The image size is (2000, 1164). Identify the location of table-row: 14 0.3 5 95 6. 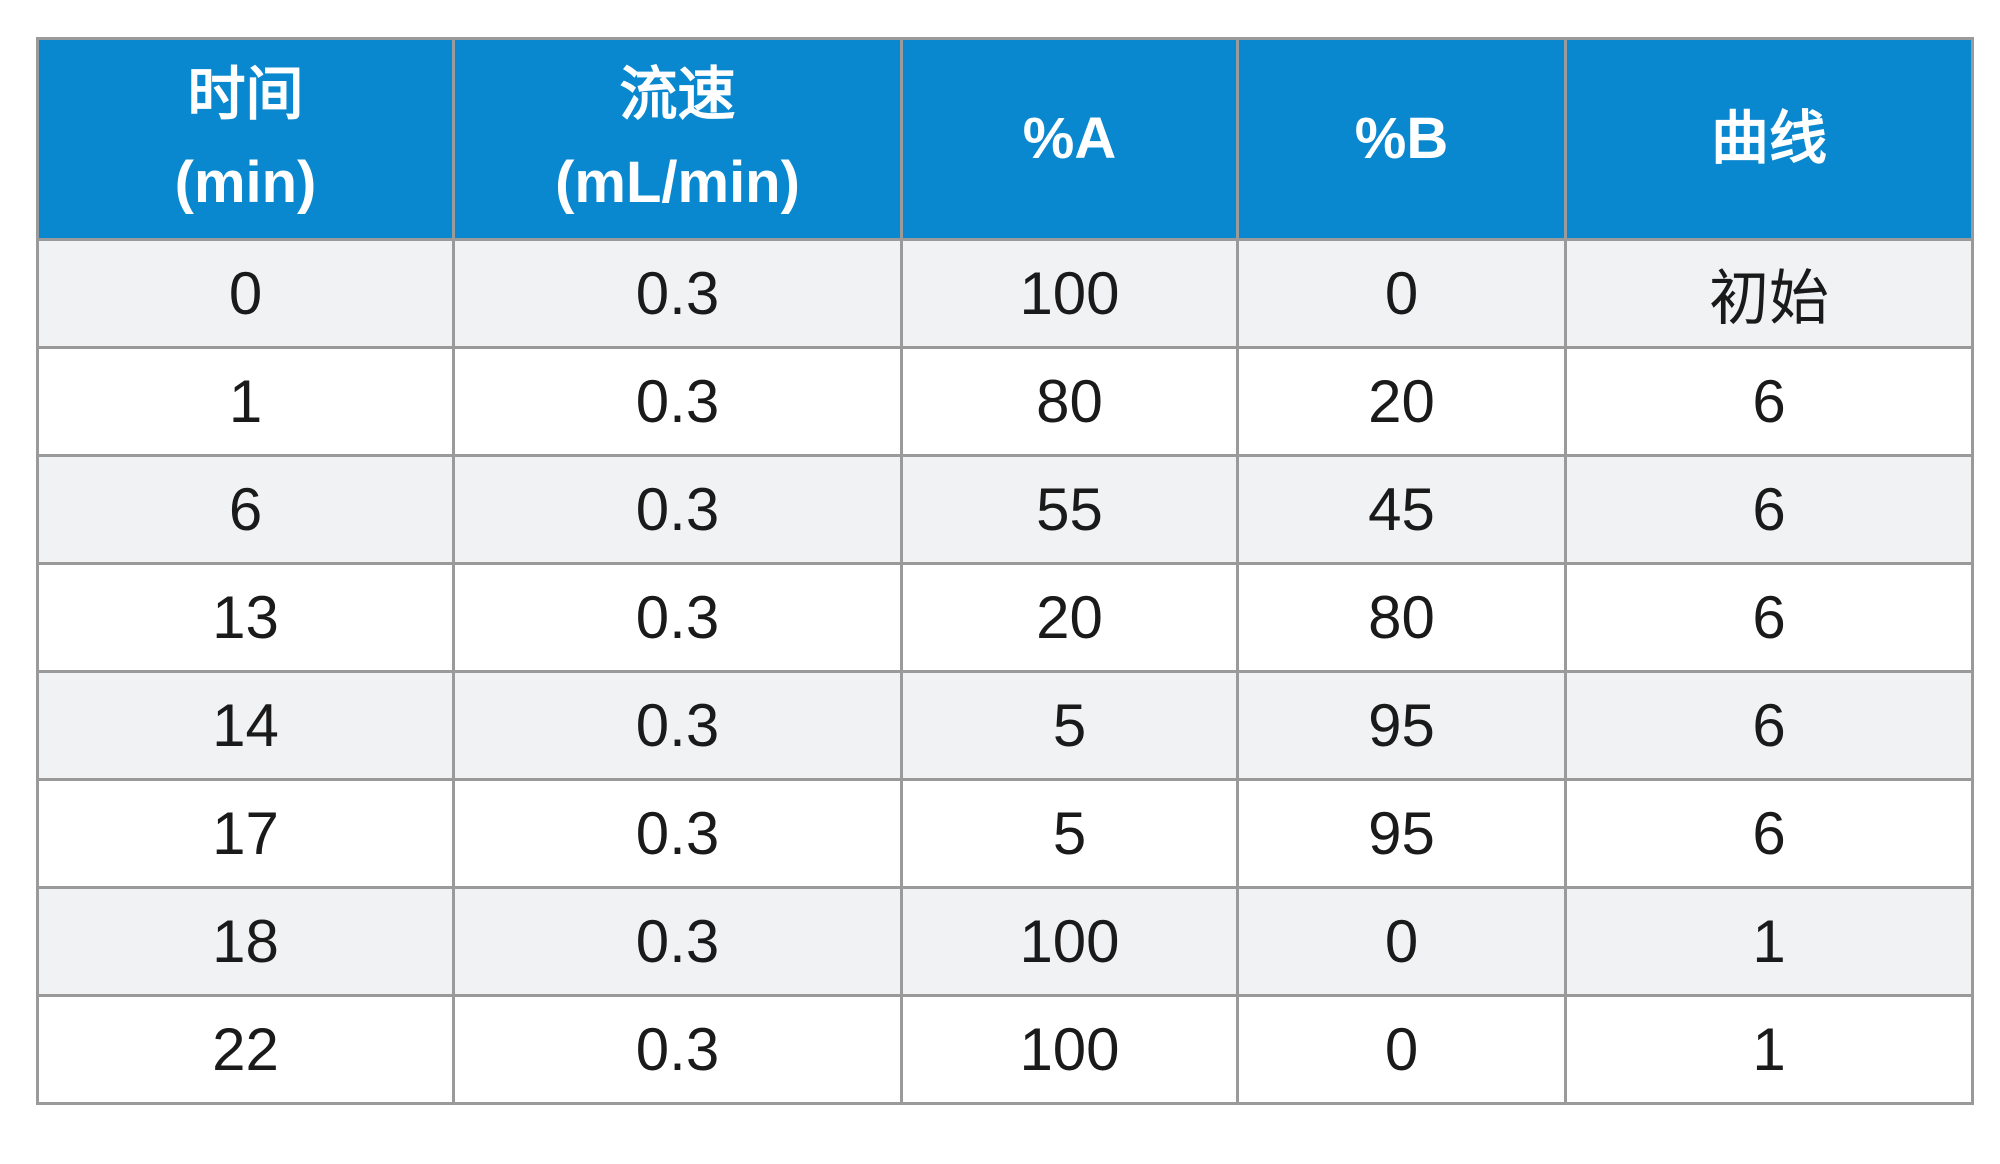
(1005, 725).